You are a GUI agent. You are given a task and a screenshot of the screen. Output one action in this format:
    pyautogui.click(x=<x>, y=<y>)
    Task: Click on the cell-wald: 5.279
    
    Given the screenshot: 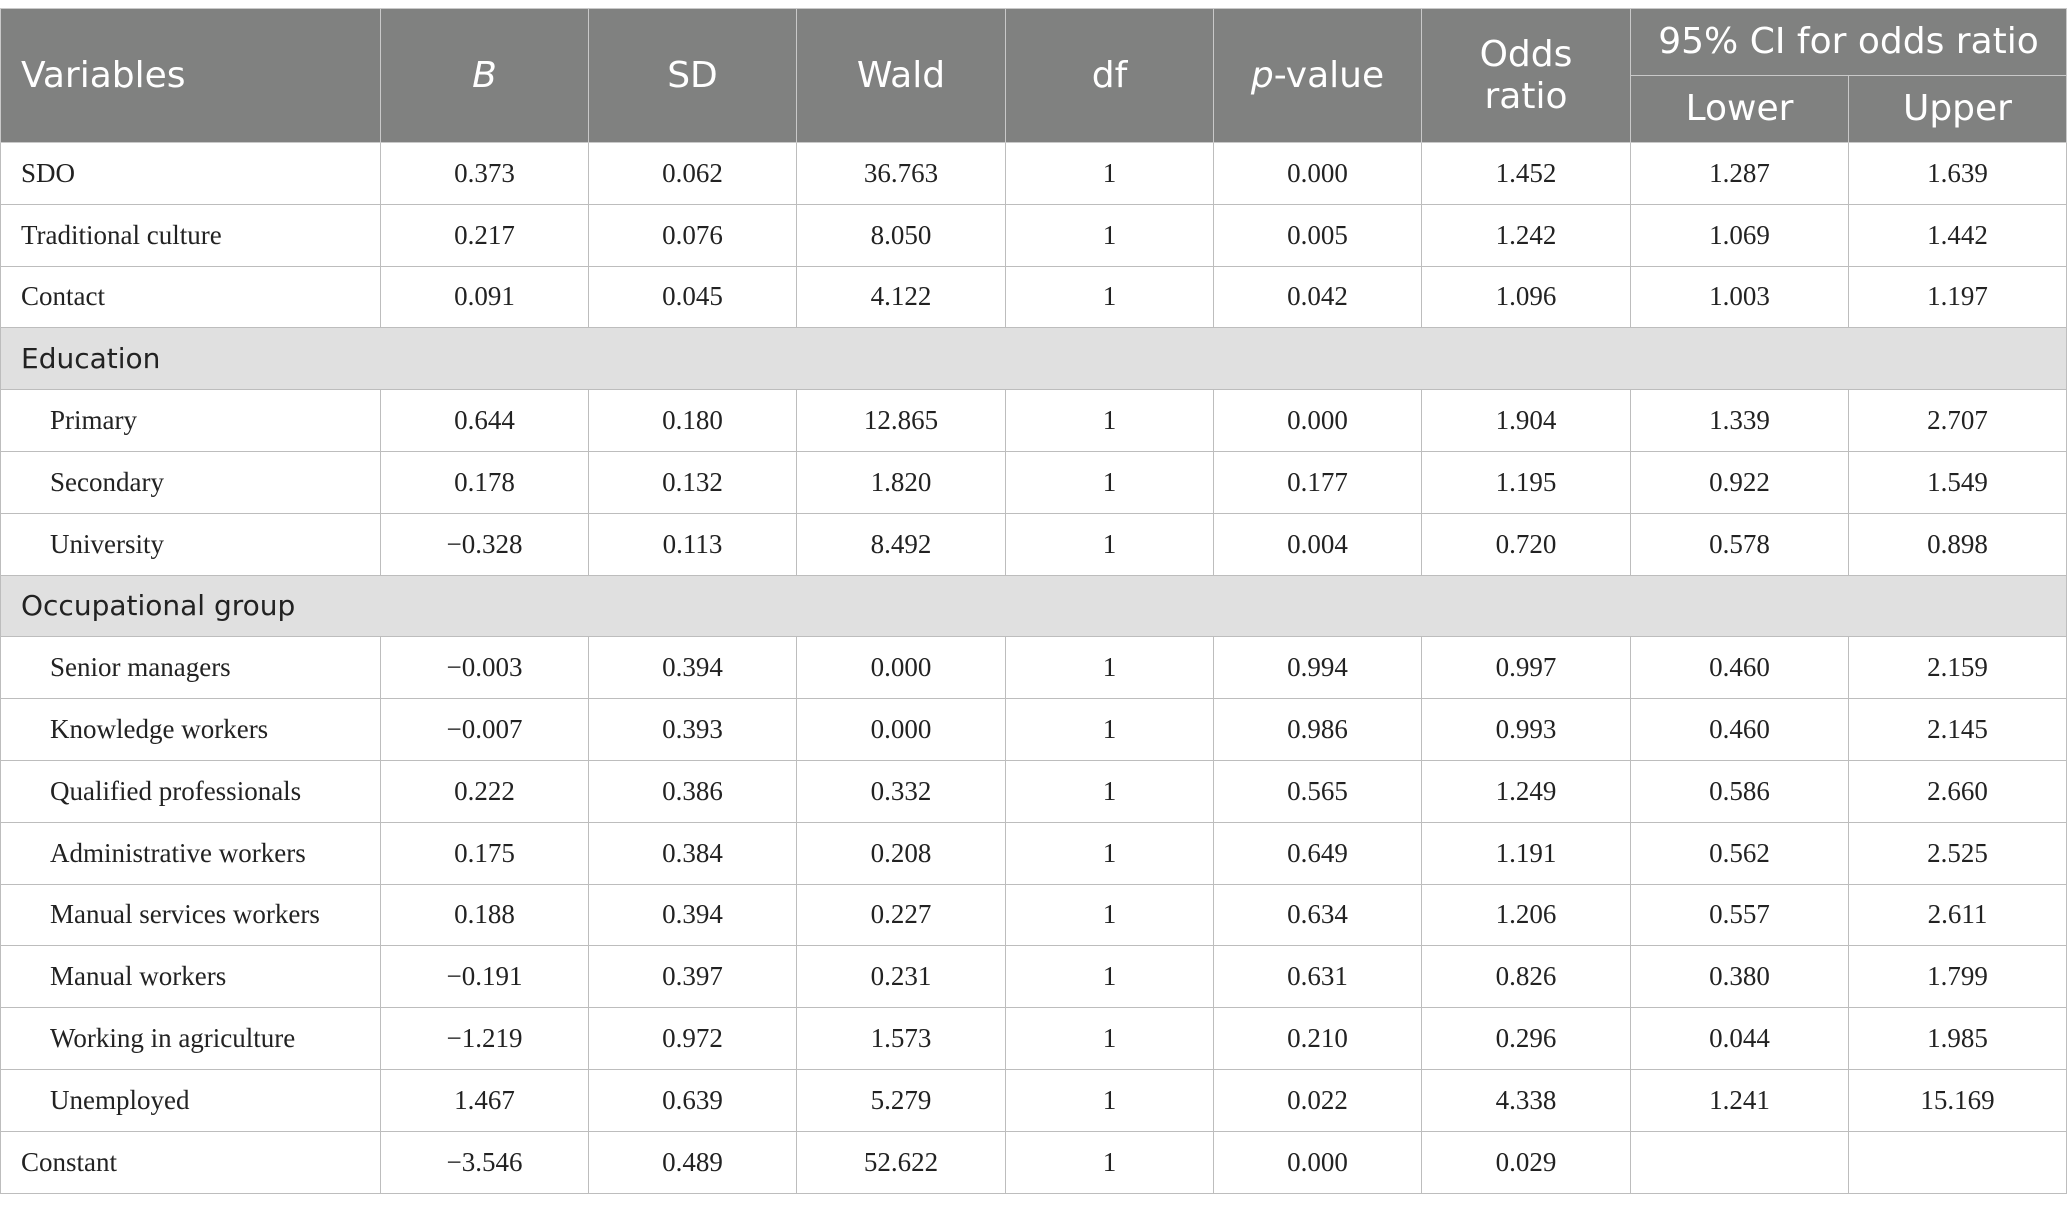 What is the action you would take?
    pyautogui.click(x=901, y=1100)
    